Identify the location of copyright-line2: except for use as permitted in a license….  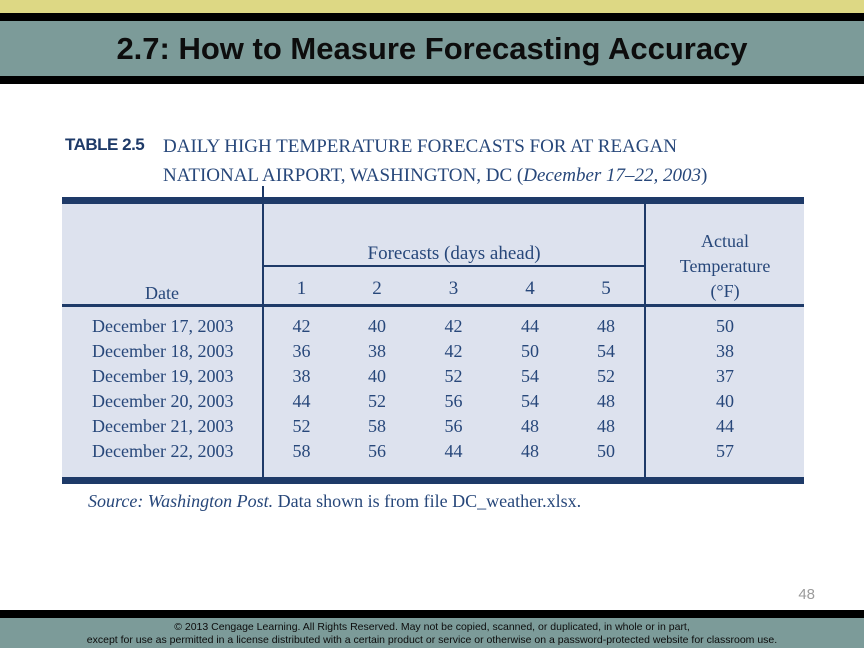
(432, 640).